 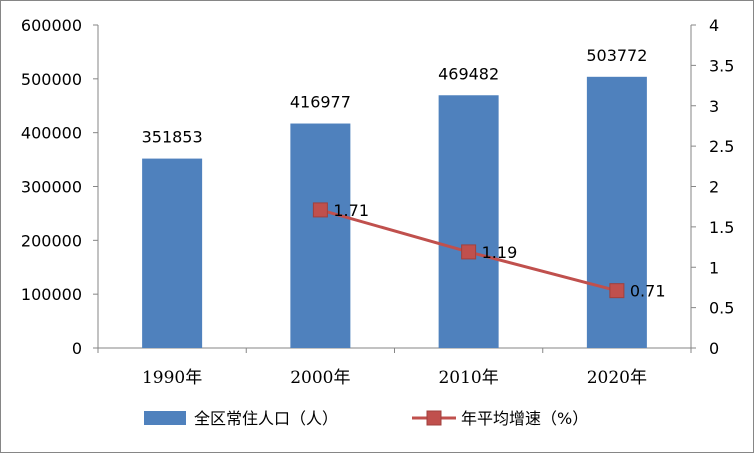 What do you see at coordinates (366, 418) in the screenshot?
I see `legend: 全区常住人口（人） 年平均增速（%）` at bounding box center [366, 418].